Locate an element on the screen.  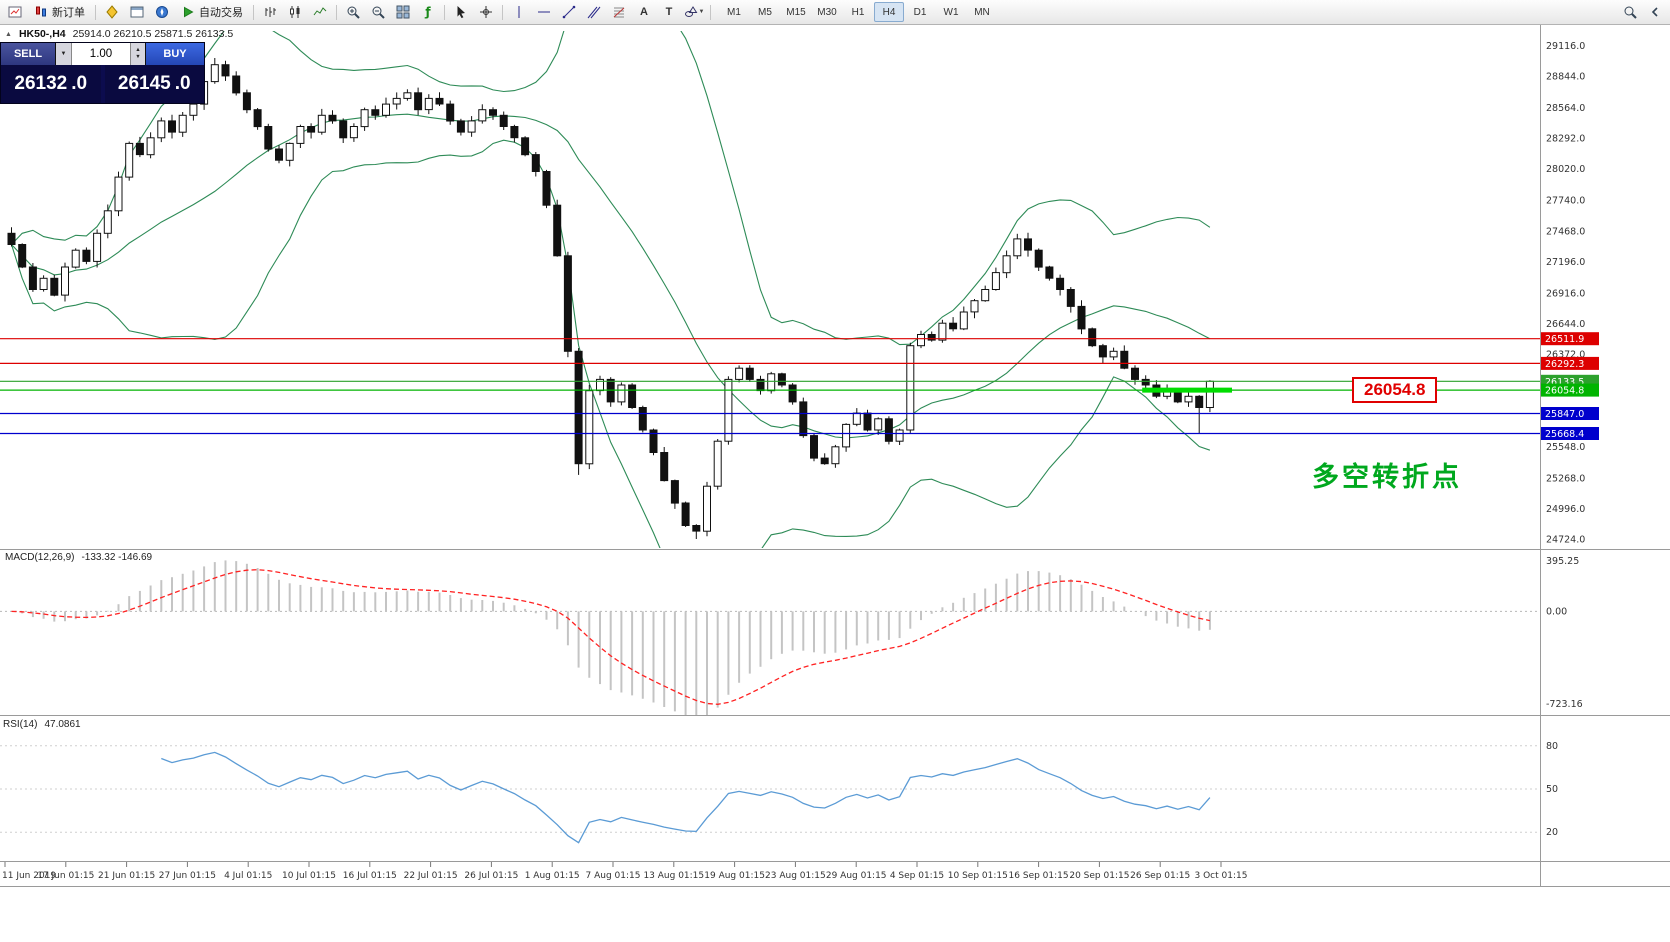
trendline-tool-button is located at coordinates (569, 12).